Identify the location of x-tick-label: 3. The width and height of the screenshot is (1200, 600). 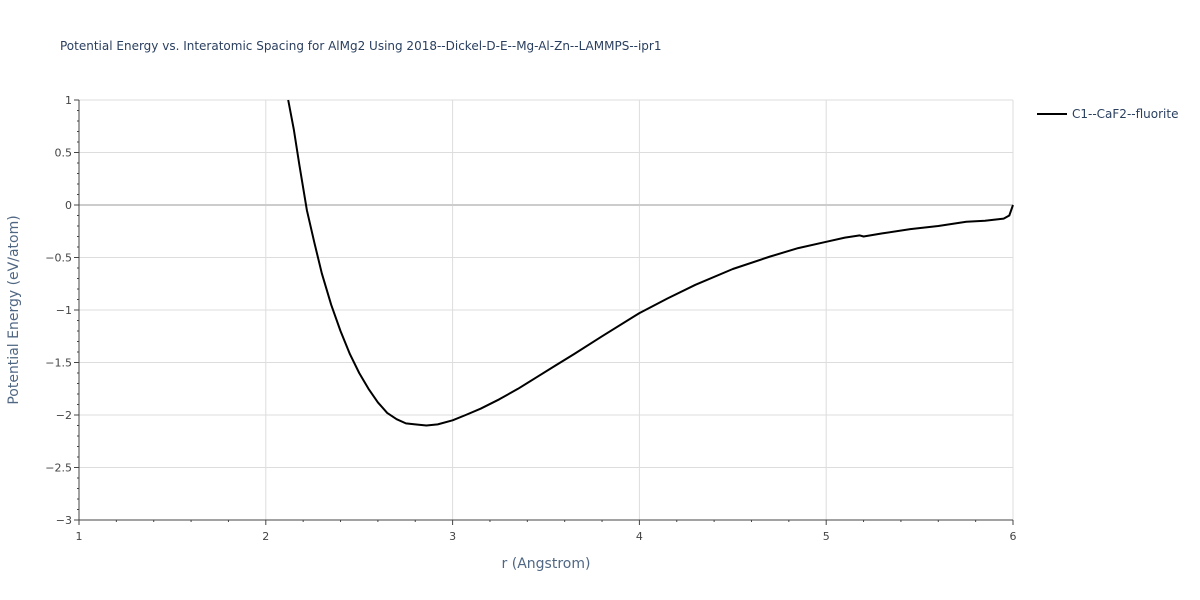
(452, 536).